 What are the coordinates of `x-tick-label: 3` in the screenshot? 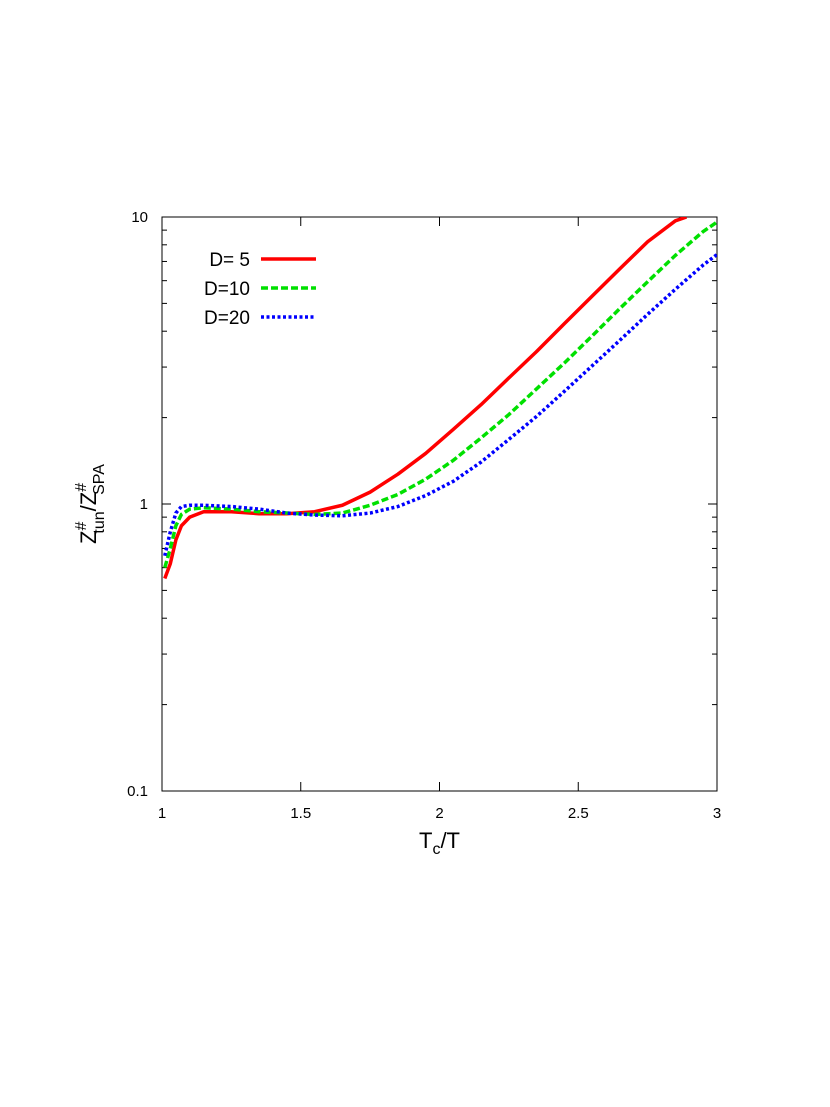 It's located at (717, 813).